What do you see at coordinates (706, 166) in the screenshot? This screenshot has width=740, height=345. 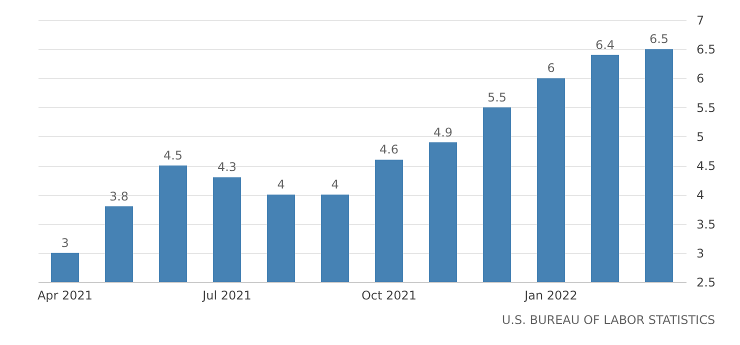 I see `y-tick-label: 4.5` at bounding box center [706, 166].